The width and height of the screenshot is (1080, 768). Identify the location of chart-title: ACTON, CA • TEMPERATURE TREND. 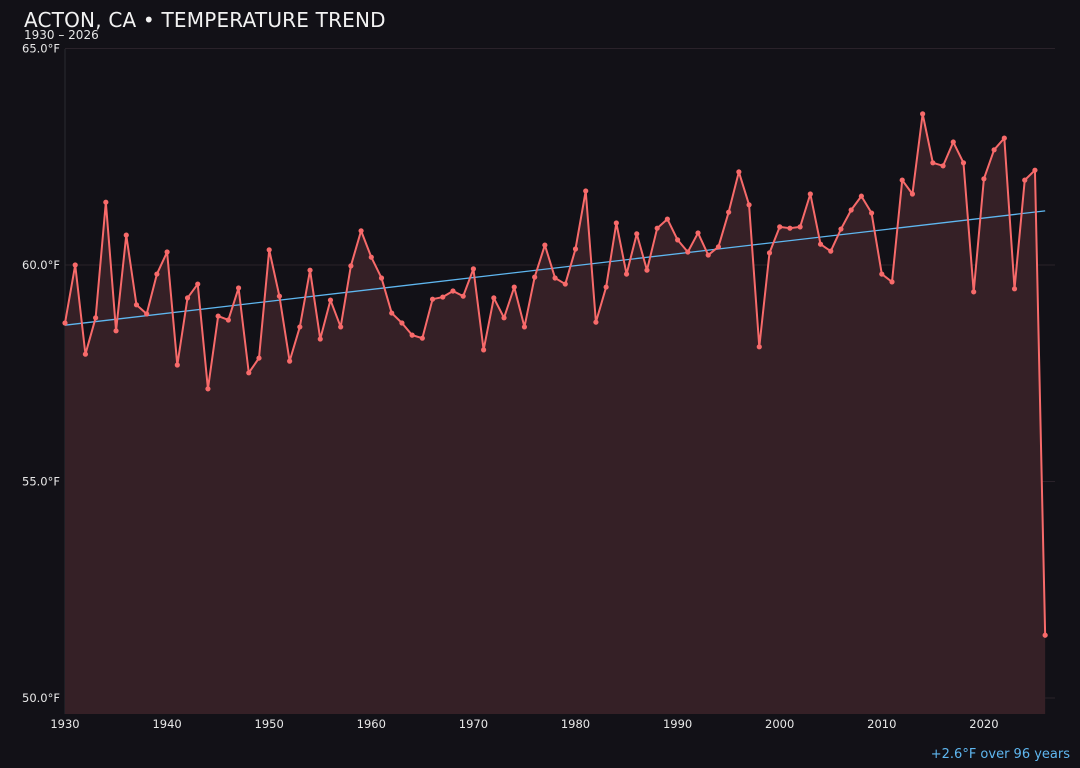
(205, 20).